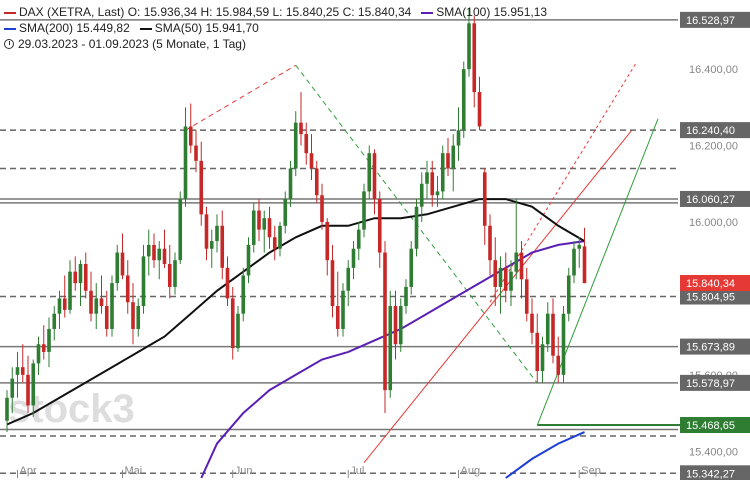  What do you see at coordinates (309, 471) in the screenshot?
I see `x-axis: Apr Mai Jun Jul Aug Sep` at bounding box center [309, 471].